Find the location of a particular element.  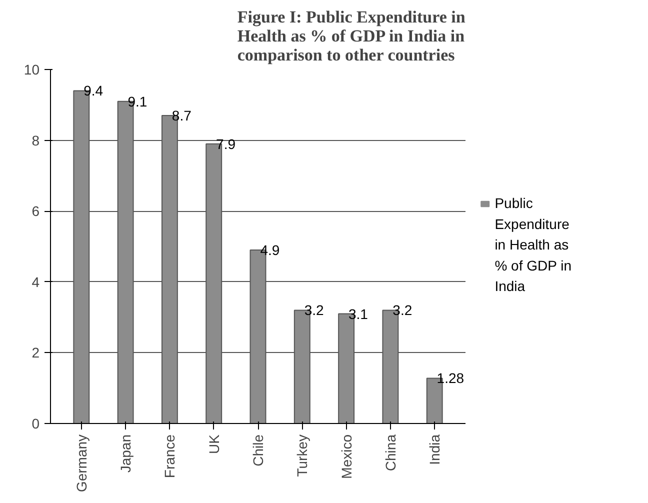

data-label: 9.1 is located at coordinates (138, 101).